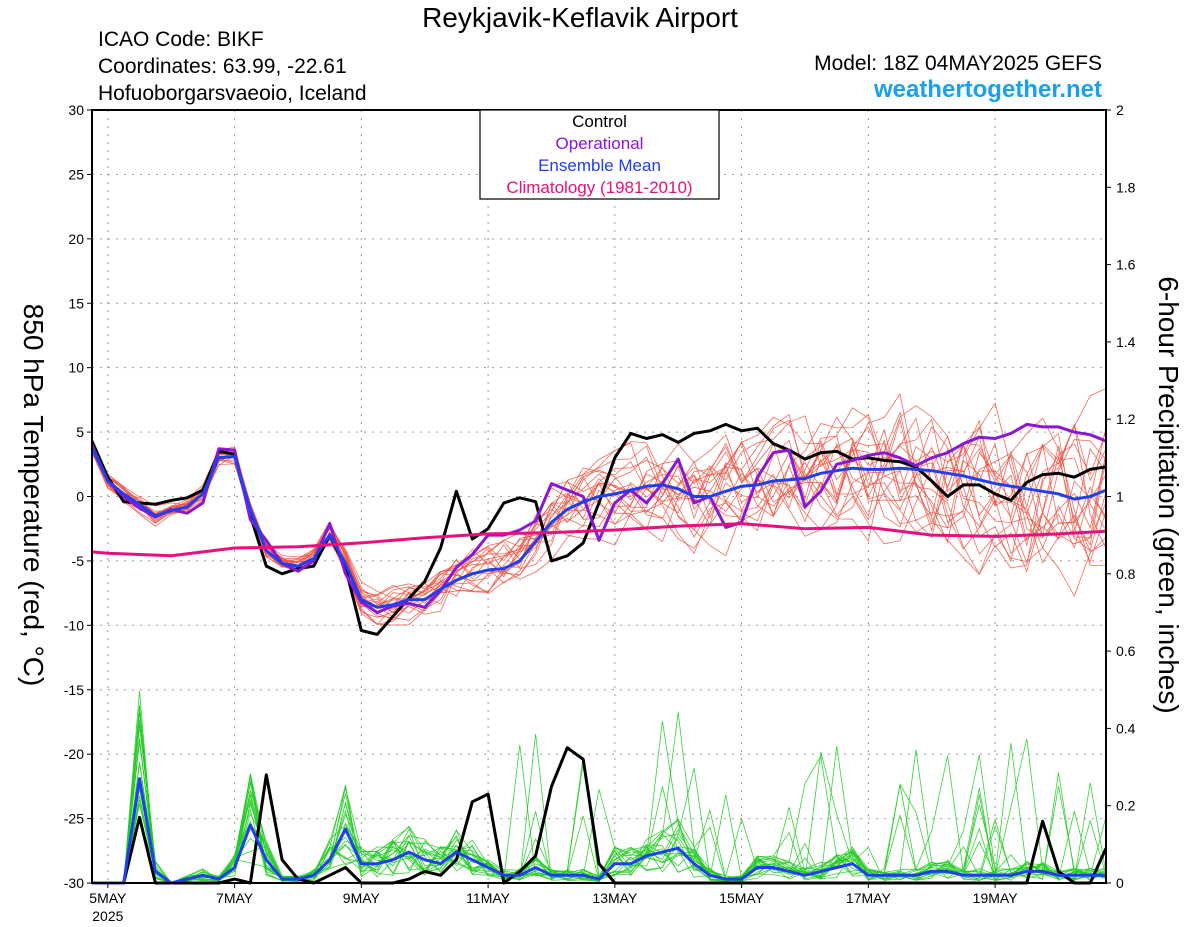 Image resolution: width=1200 pixels, height=927 pixels. What do you see at coordinates (600, 143) in the screenshot?
I see `legend-entry: Operational` at bounding box center [600, 143].